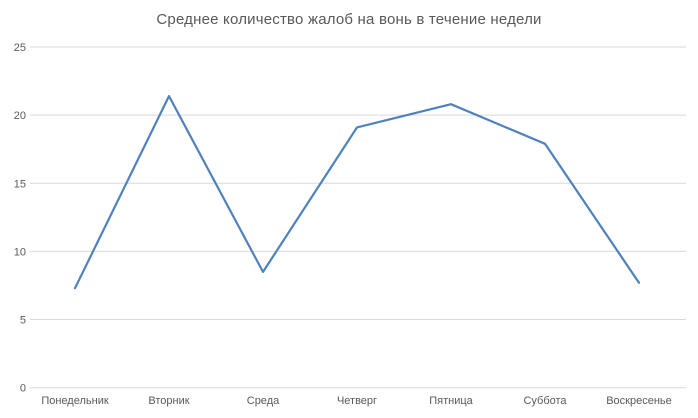 The width and height of the screenshot is (698, 418). I want to click on y-tick-label: 15, so click(20, 184).